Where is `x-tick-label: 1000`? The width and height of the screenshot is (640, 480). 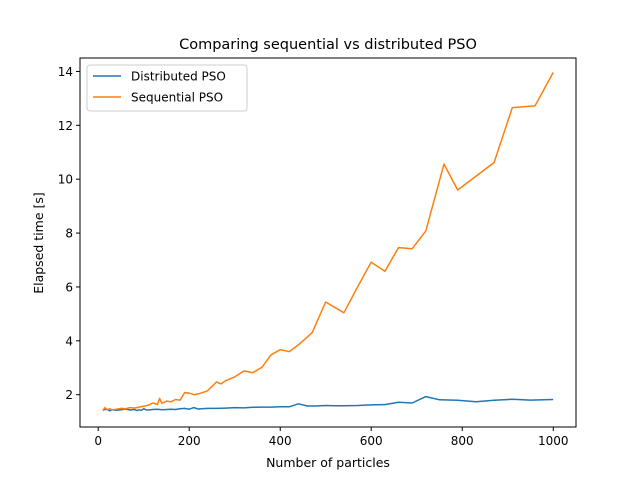
x-tick-label: 1000 is located at coordinates (553, 441).